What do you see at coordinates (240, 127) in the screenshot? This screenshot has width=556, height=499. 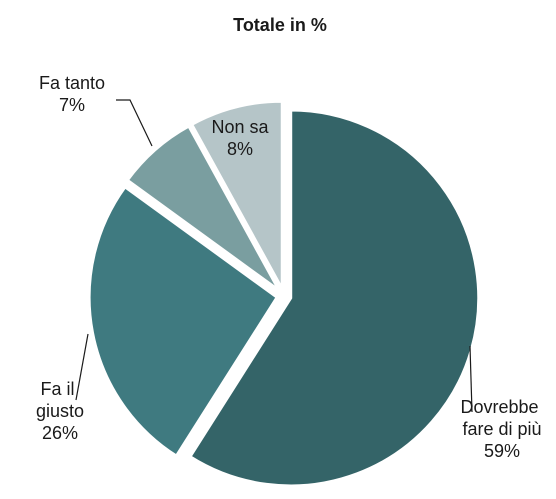 I see `slice-label: Non sa` at bounding box center [240, 127].